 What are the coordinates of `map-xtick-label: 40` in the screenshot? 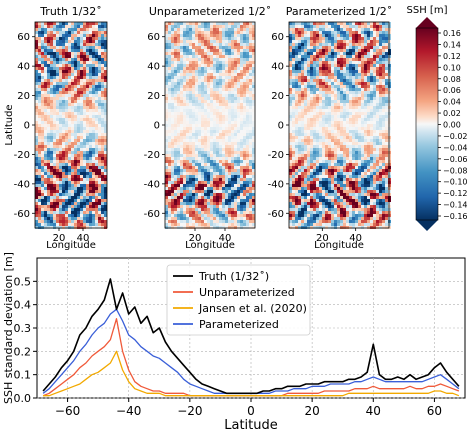 It's located at (83, 238).